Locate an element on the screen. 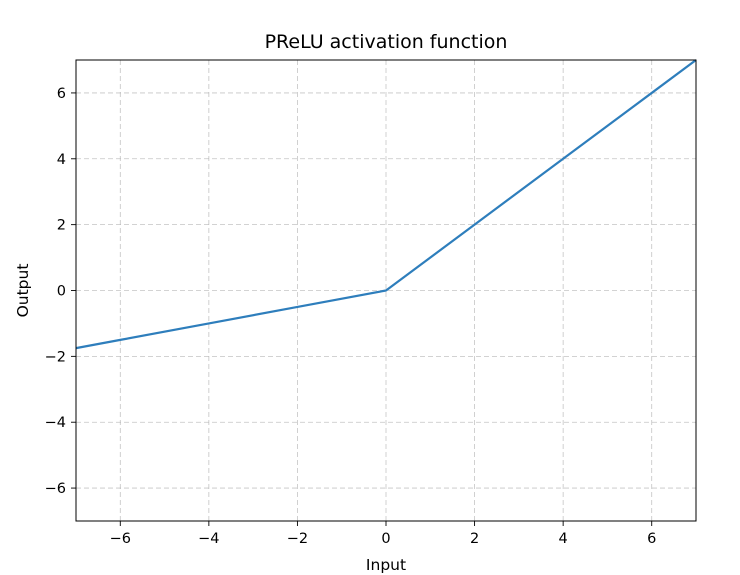 The height and width of the screenshot is (575, 740). x-axis-label: Input is located at coordinates (386, 565).